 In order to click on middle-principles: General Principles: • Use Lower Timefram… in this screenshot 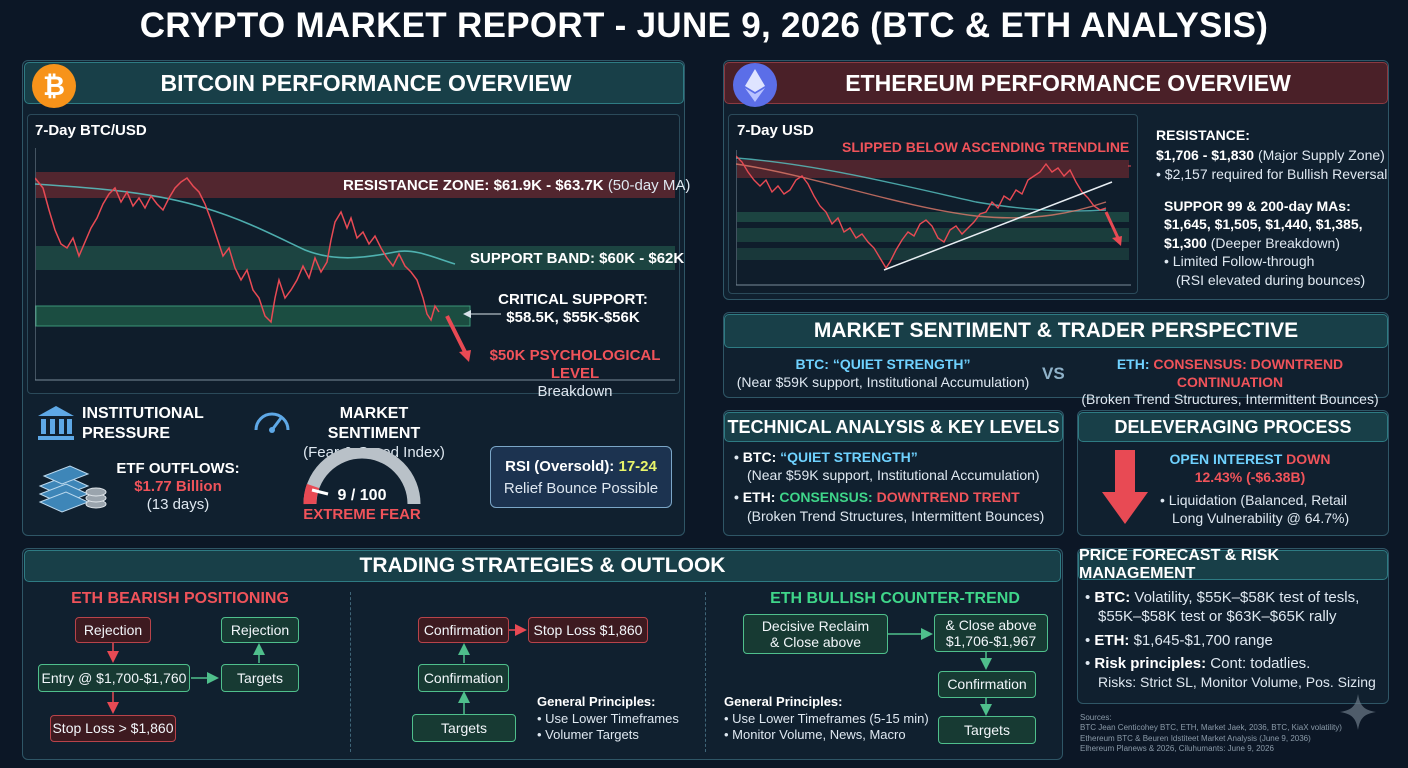, I will do `click(608, 718)`.